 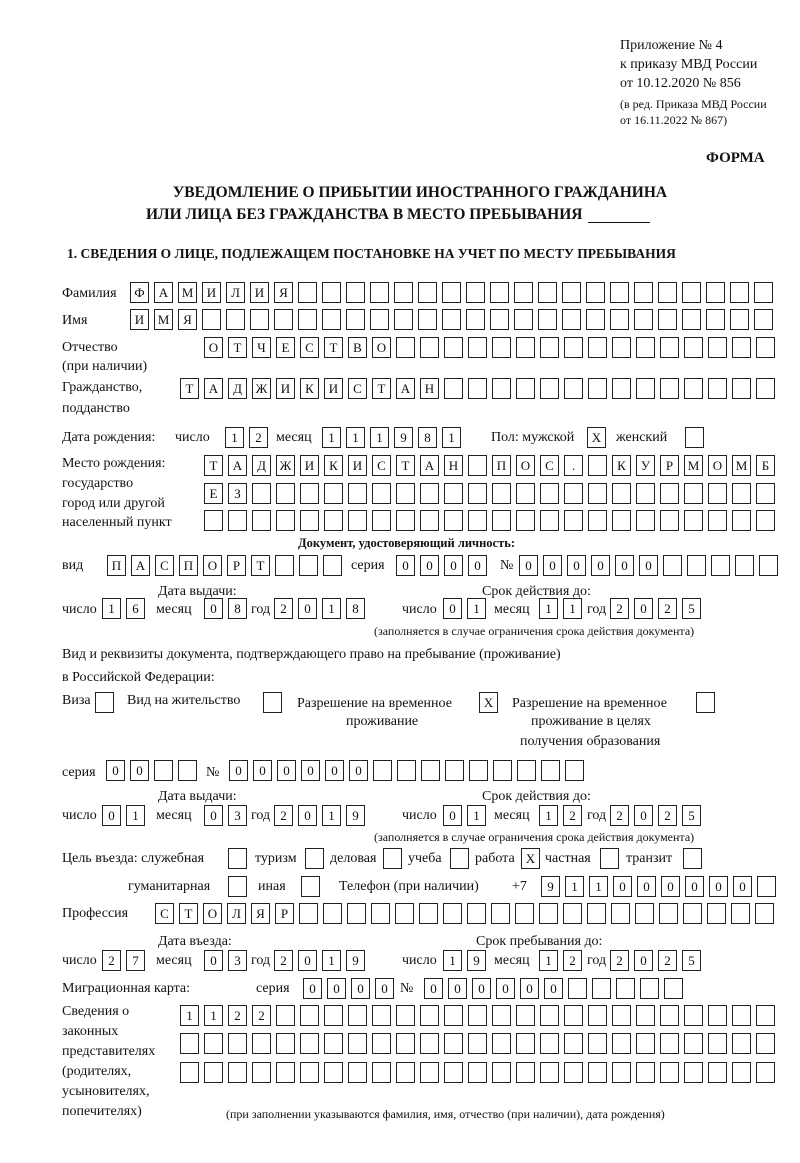 I want to click on char-box: Д, so click(x=237, y=388).